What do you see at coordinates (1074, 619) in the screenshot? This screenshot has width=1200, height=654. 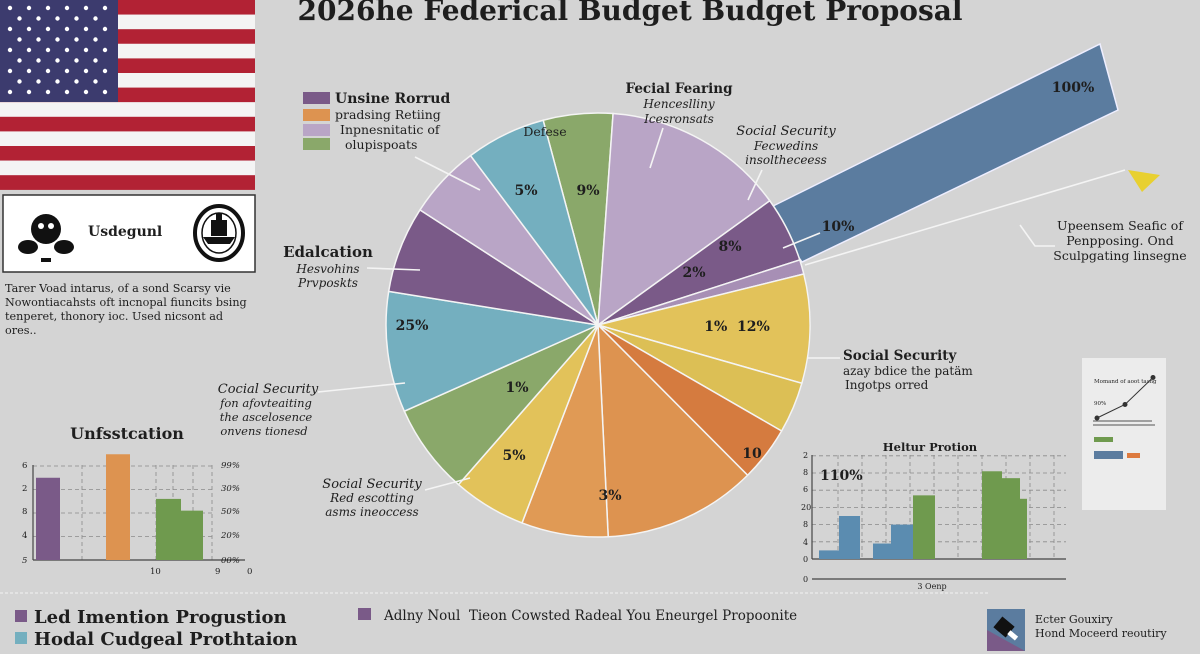 I see `svg-text: Ecter Gouxiry` at bounding box center [1074, 619].